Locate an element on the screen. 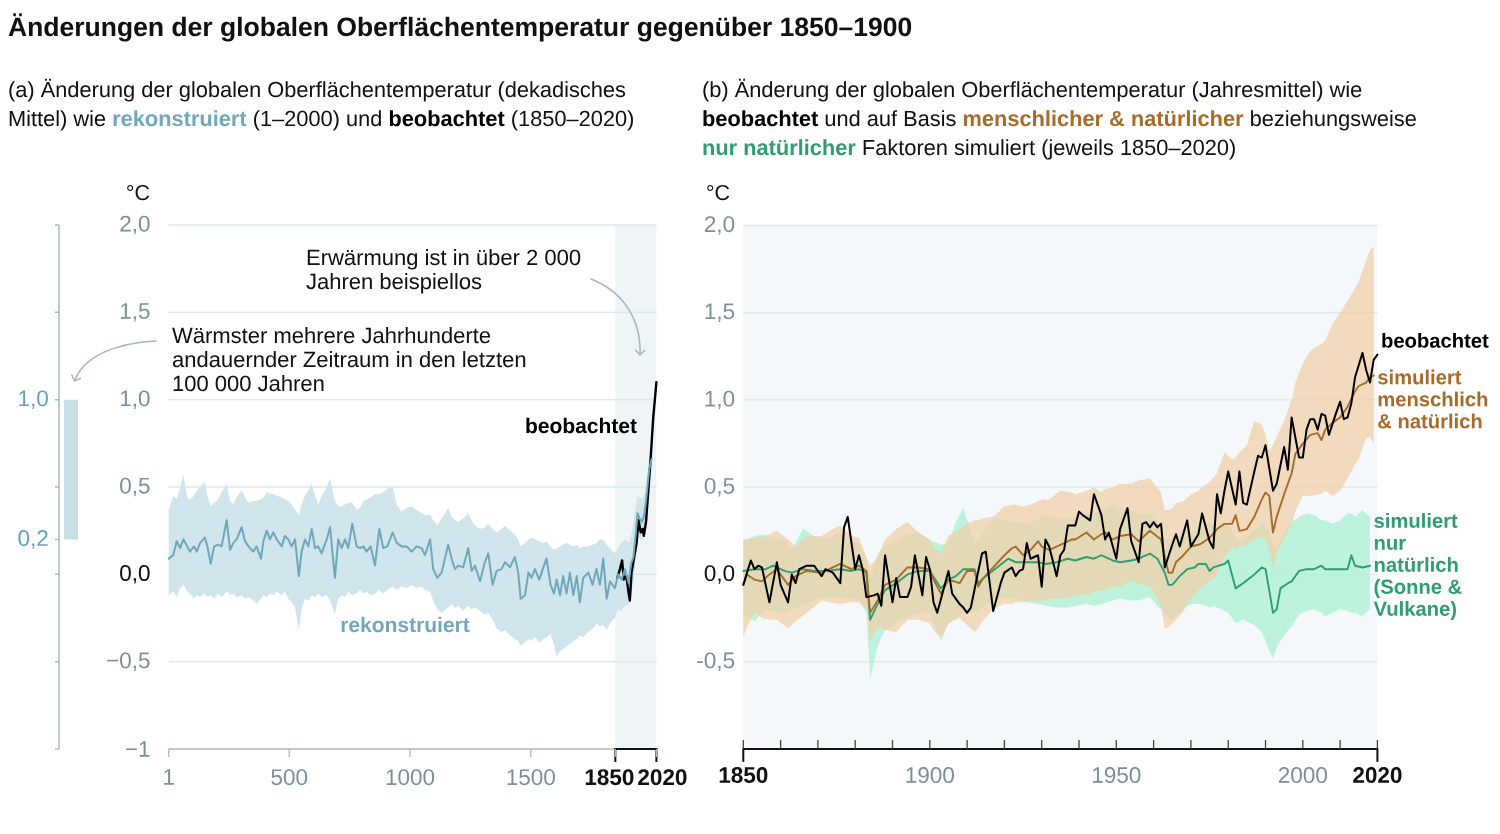 The width and height of the screenshot is (1500, 834). series-label: simuliert menschlich & natürlich is located at coordinates (1432, 399).